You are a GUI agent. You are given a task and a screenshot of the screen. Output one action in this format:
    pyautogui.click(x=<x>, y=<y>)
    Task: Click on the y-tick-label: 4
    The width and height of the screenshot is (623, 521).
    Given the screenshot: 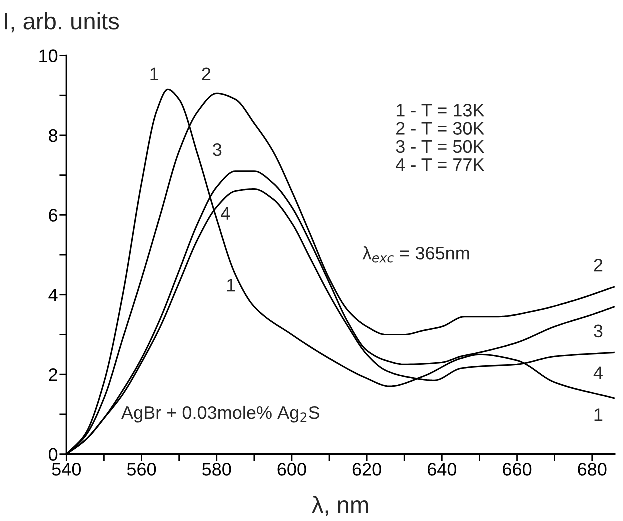 What is the action you would take?
    pyautogui.click(x=53, y=295)
    